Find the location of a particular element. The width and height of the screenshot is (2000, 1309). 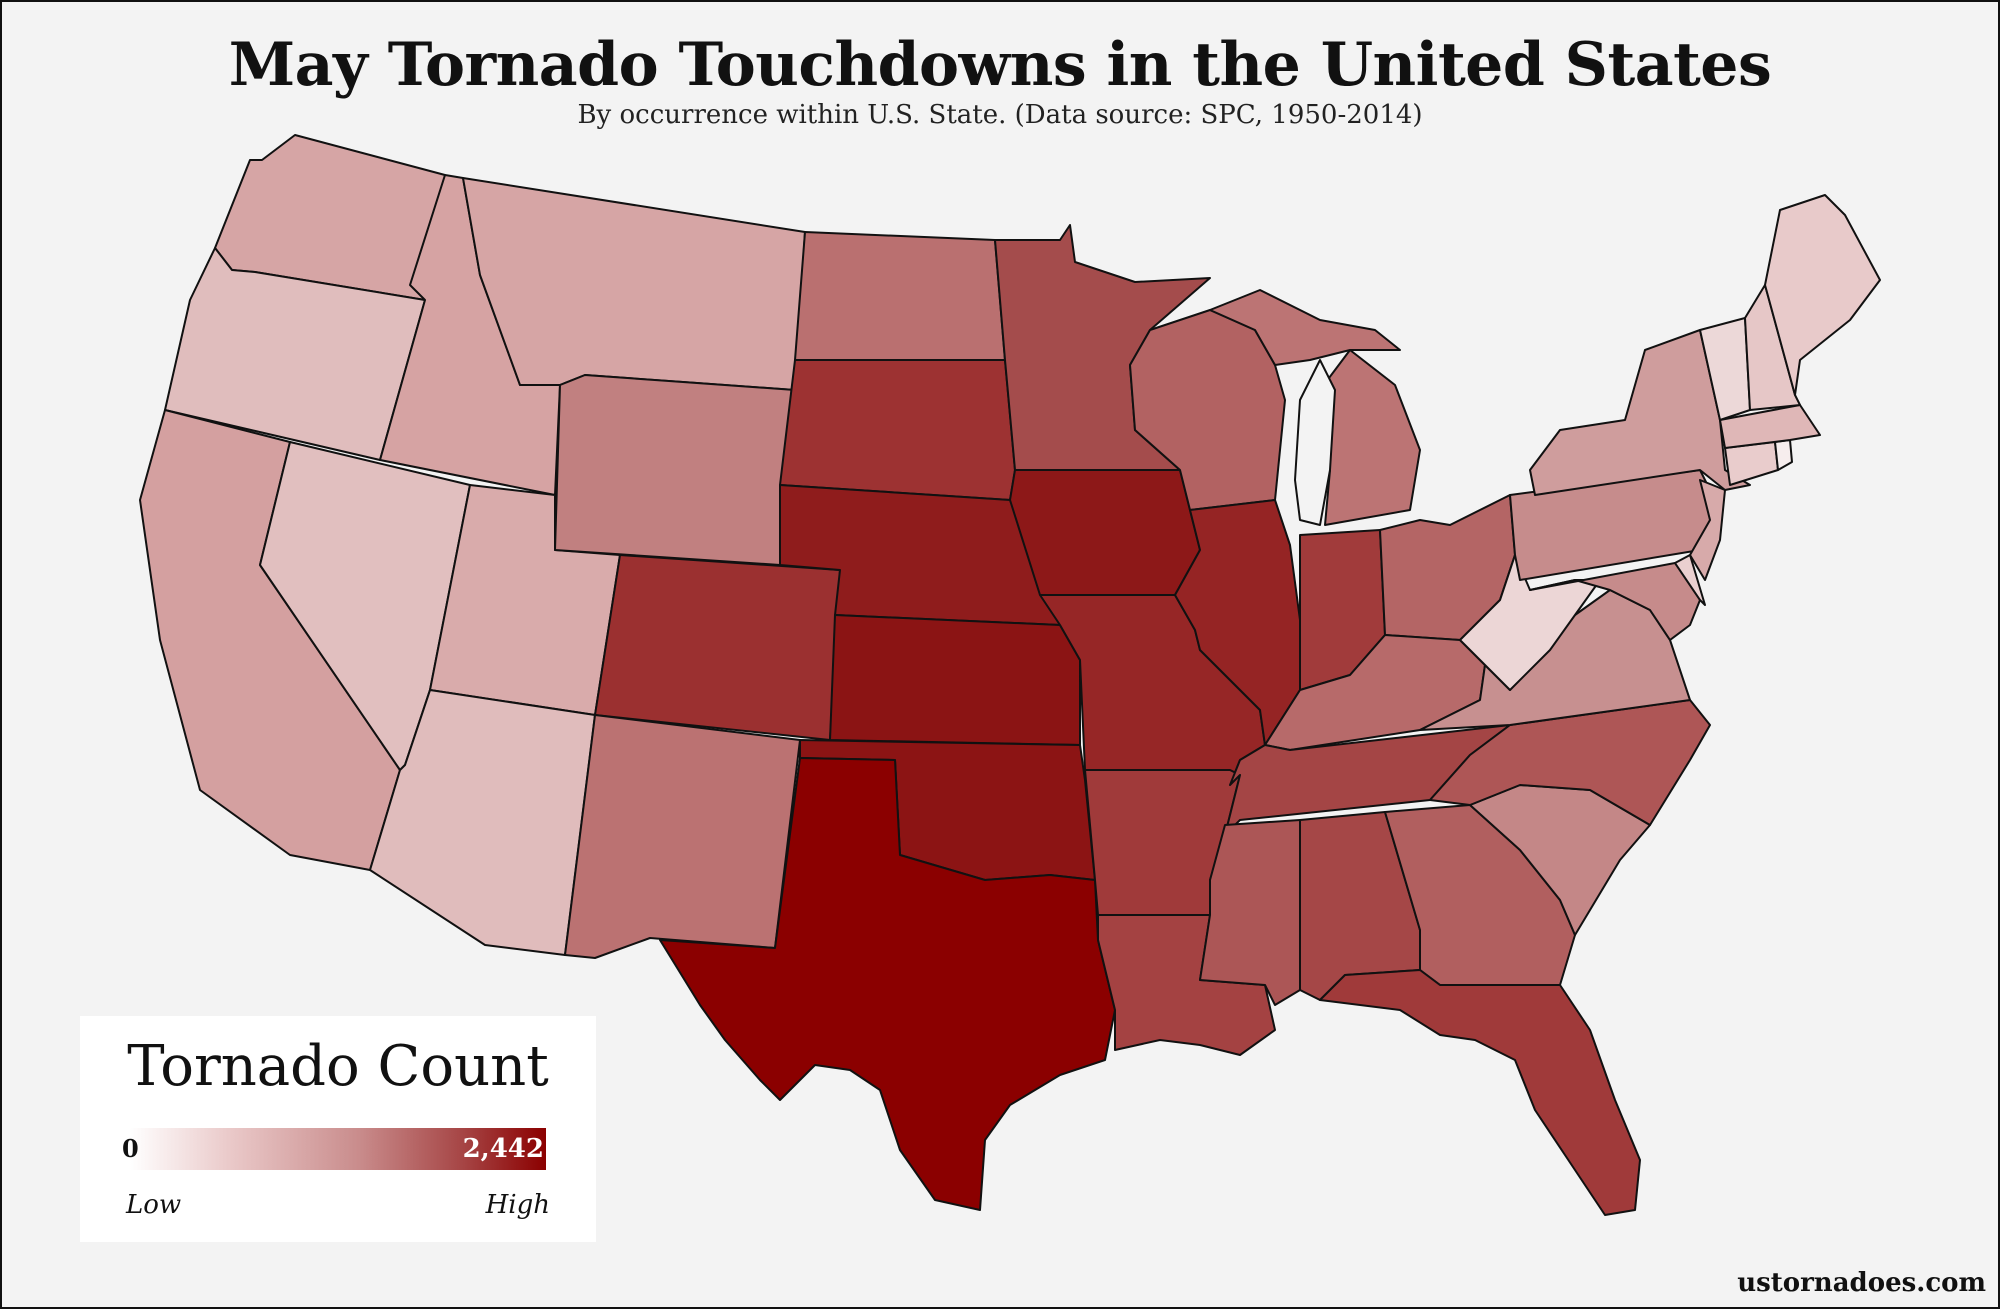

legend-title: Tornado Count is located at coordinates (338, 1066).